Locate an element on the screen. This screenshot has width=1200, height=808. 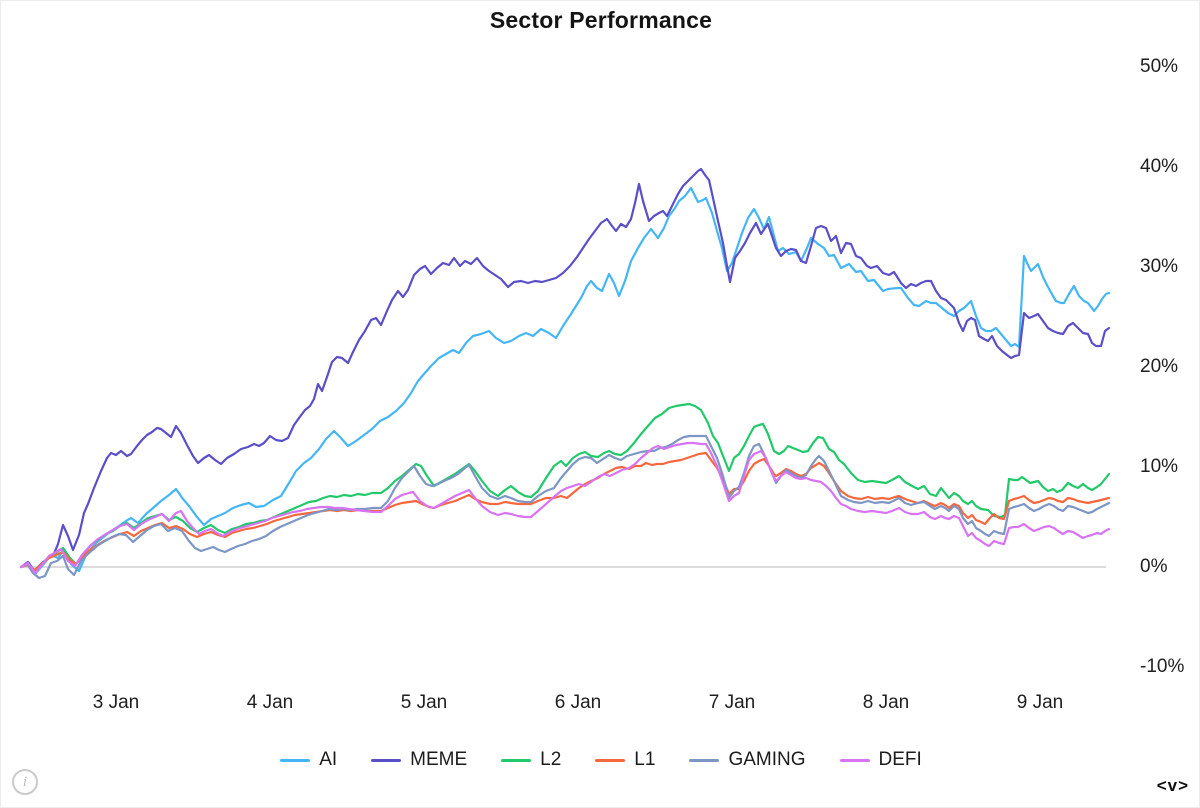
legend-label: GAMING is located at coordinates (767, 759).